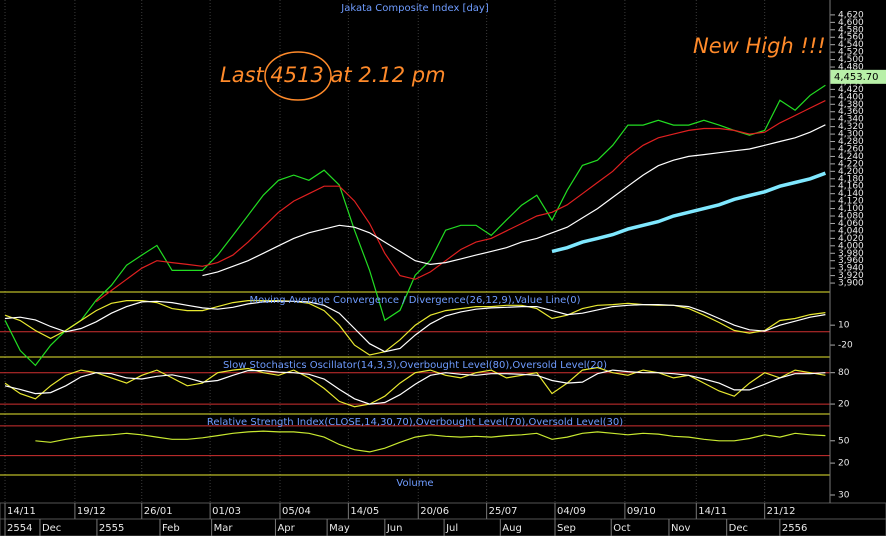  What do you see at coordinates (759, 46) in the screenshot?
I see `annotation: New High !!!` at bounding box center [759, 46].